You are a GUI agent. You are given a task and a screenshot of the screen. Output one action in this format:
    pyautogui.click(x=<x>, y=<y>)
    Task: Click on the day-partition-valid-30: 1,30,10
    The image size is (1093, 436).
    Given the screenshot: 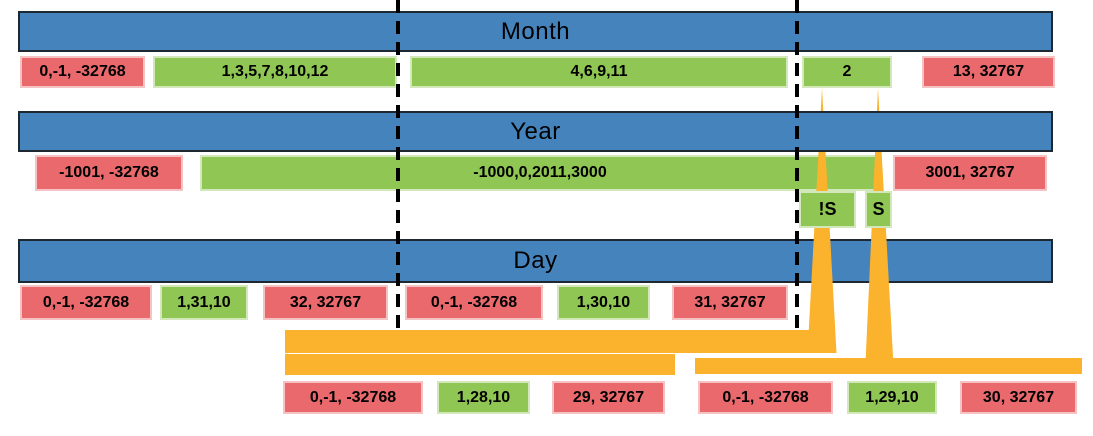 What is the action you would take?
    pyautogui.click(x=603, y=302)
    